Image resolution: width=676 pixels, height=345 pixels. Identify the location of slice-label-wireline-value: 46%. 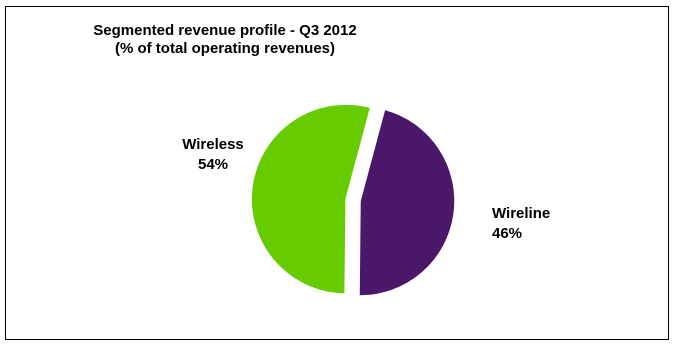
(507, 233).